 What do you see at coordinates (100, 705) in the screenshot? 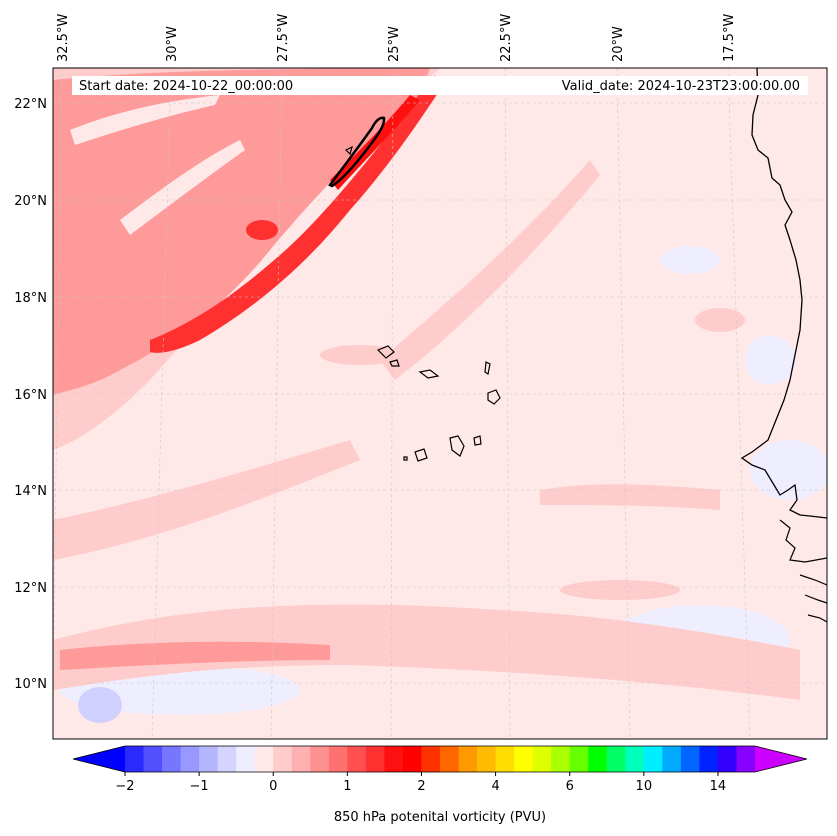
I see `blue-patch` at bounding box center [100, 705].